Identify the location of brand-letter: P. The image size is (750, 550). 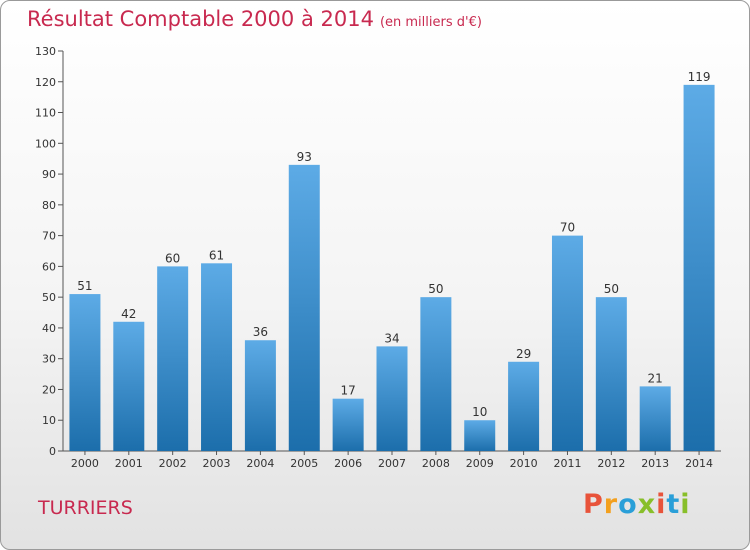
(593, 504).